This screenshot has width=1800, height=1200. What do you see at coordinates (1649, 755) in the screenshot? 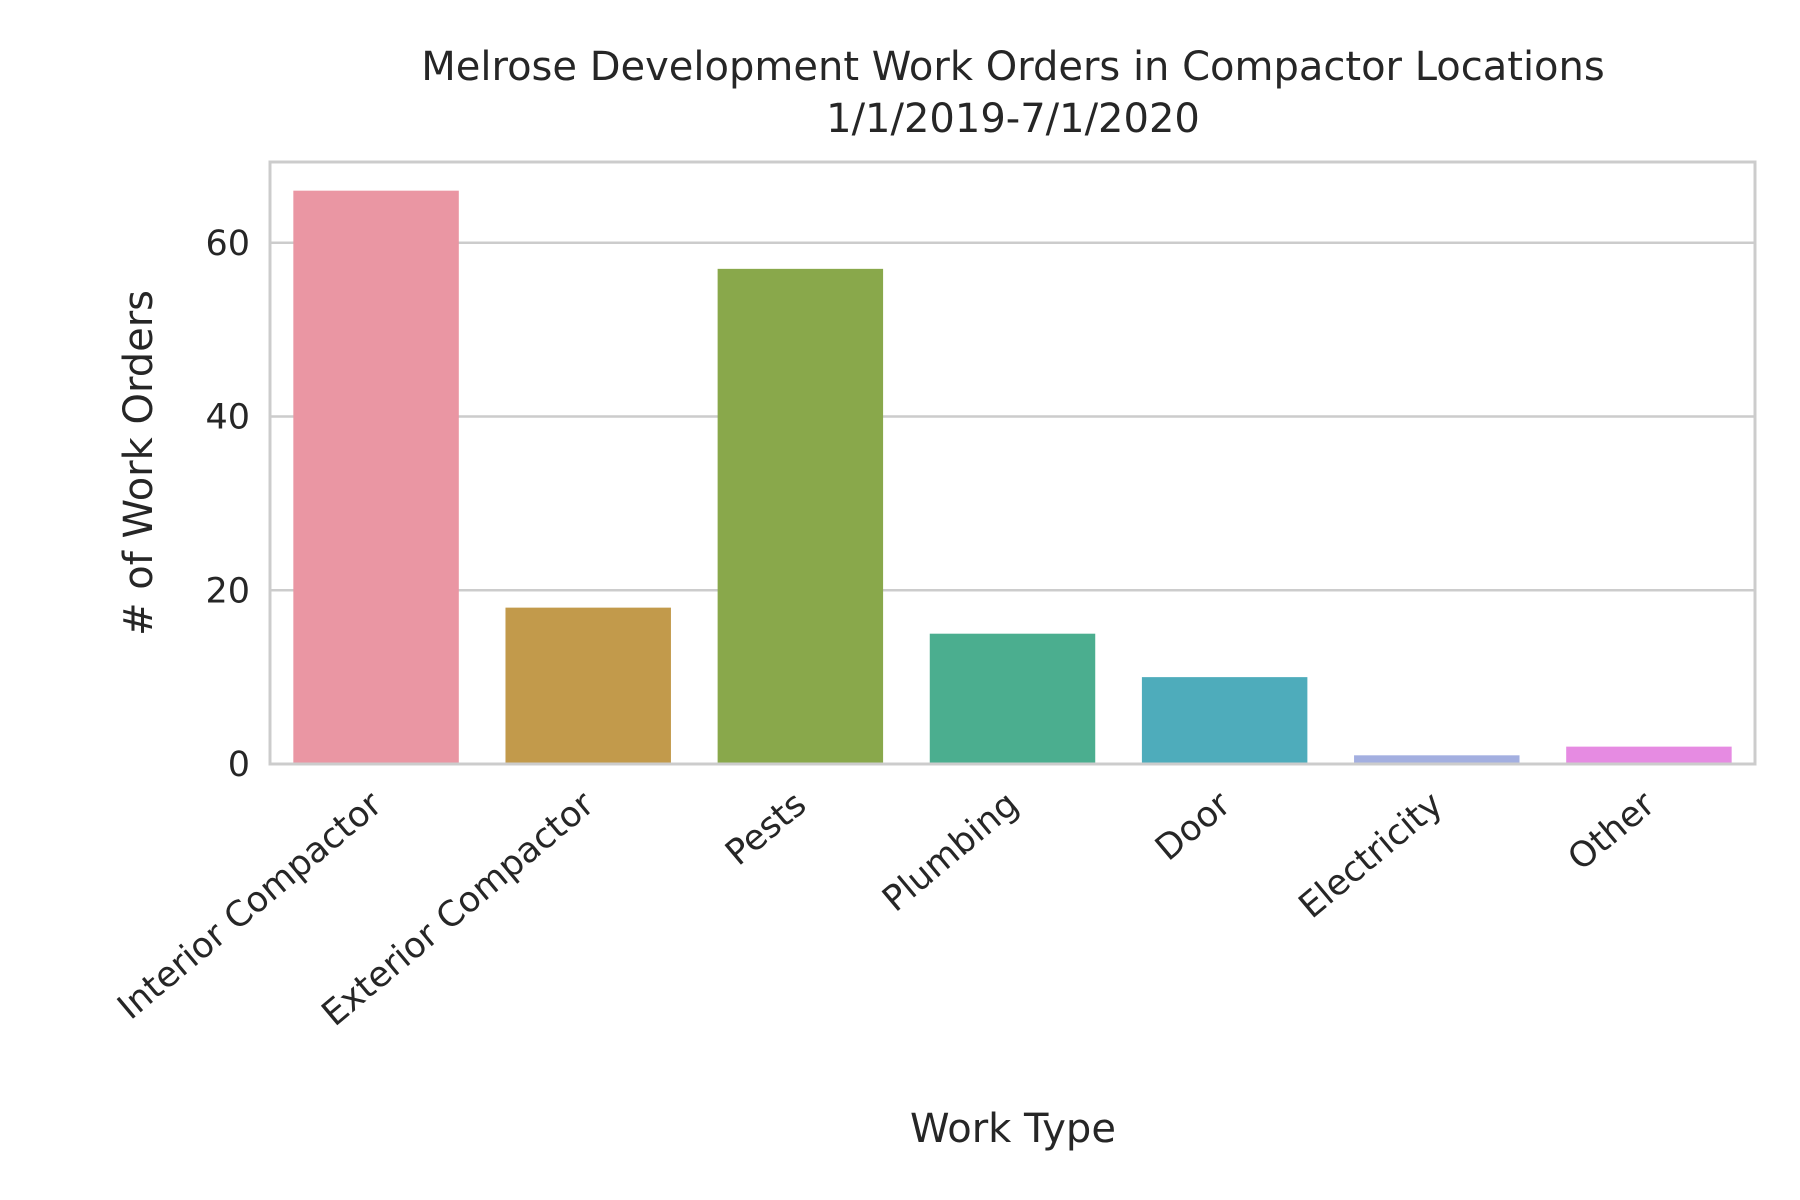
I see `bar-other` at bounding box center [1649, 755].